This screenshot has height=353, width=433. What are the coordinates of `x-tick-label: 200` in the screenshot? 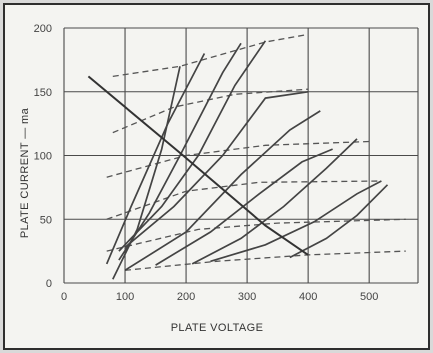 It's located at (186, 297).